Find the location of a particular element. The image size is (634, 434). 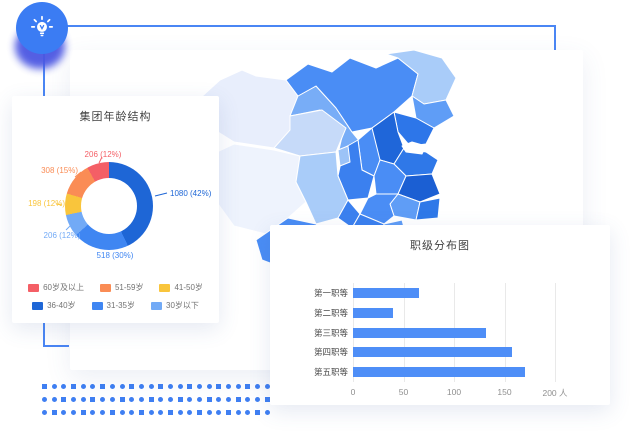

legend-item: 30岁以下 is located at coordinates (175, 305).